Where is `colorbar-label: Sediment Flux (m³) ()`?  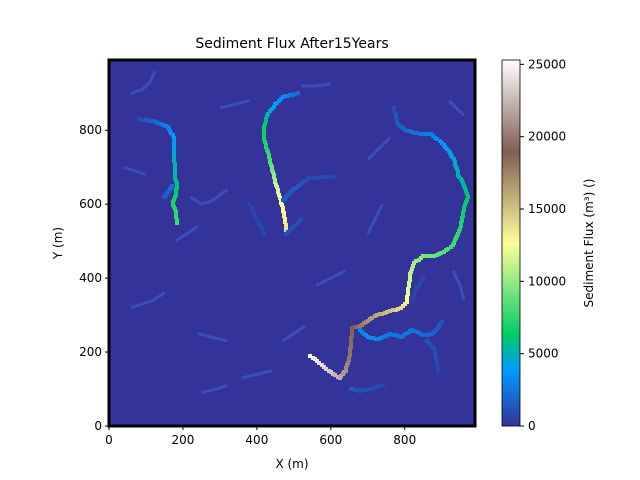 colorbar-label: Sediment Flux (m³) () is located at coordinates (589, 243).